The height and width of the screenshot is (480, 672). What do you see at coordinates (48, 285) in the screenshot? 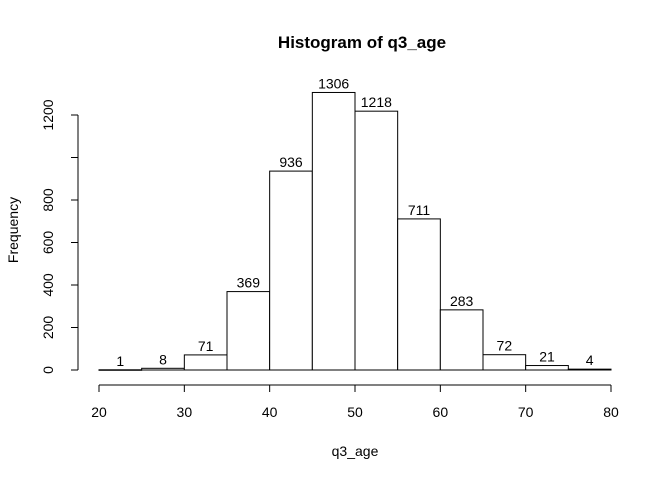
I see `y-tick-label: 400` at bounding box center [48, 285].